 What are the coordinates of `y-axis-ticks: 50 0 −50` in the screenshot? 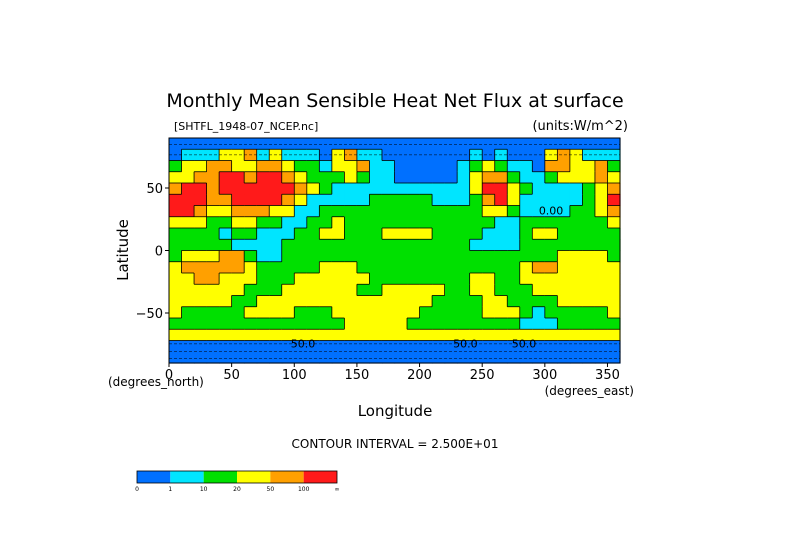 It's located at (152, 252).